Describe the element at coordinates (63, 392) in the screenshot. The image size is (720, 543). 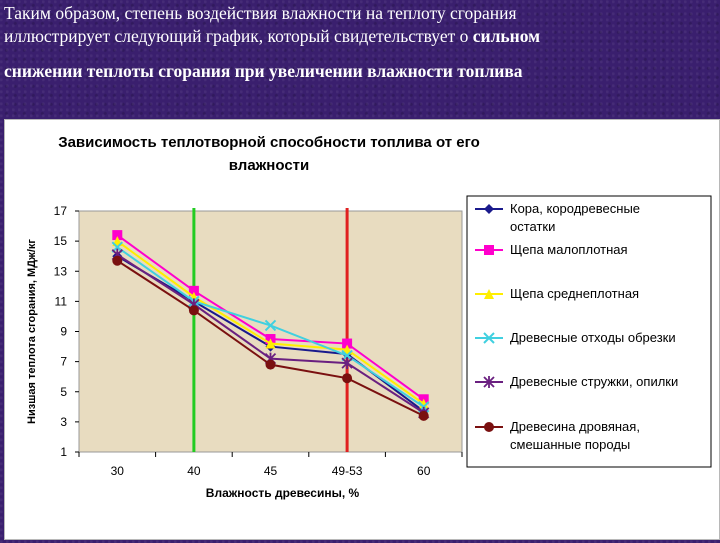
I see `y-tick-label: 5` at that location.